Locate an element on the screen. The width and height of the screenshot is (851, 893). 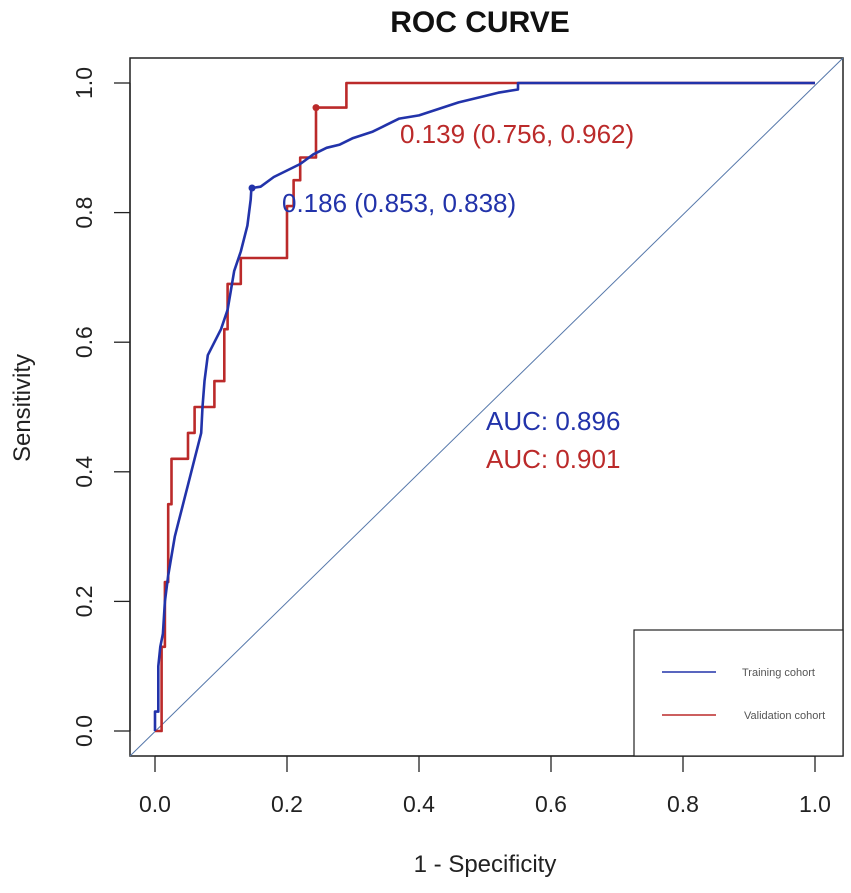
auc-training-label: AUC: 0.896 is located at coordinates (553, 421).